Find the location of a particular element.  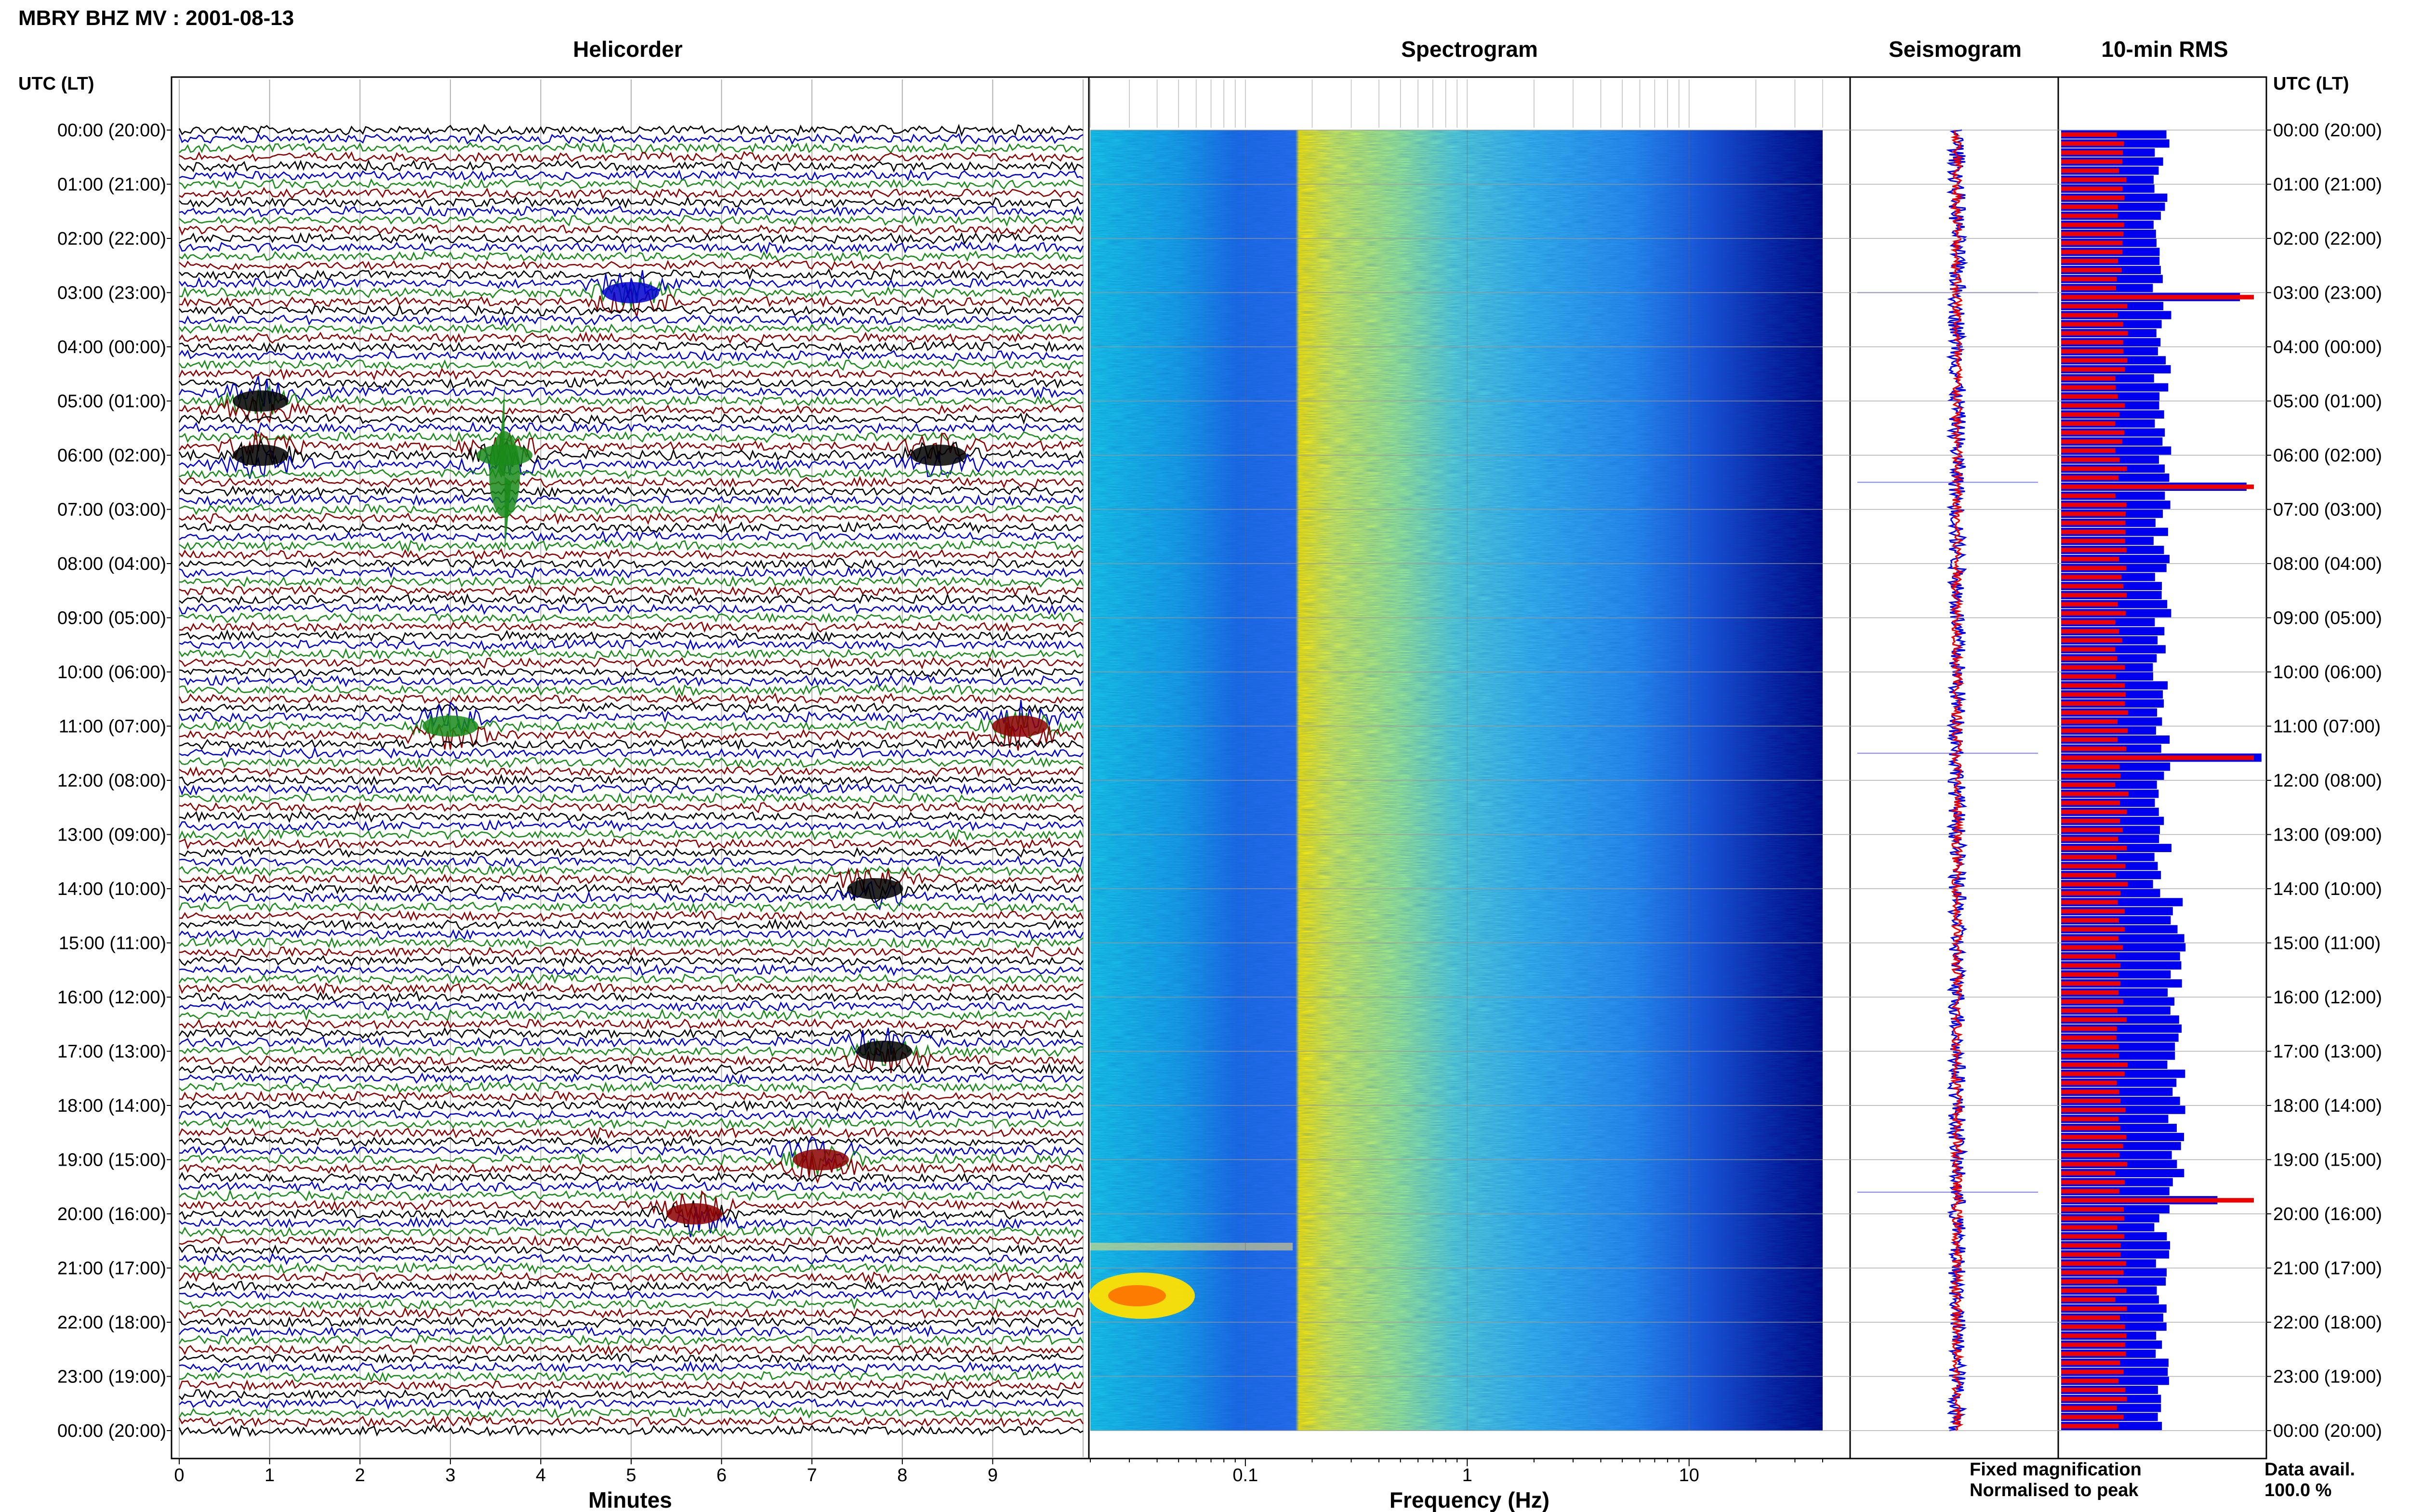

spectrogram-band is located at coordinates (1191, 1246).